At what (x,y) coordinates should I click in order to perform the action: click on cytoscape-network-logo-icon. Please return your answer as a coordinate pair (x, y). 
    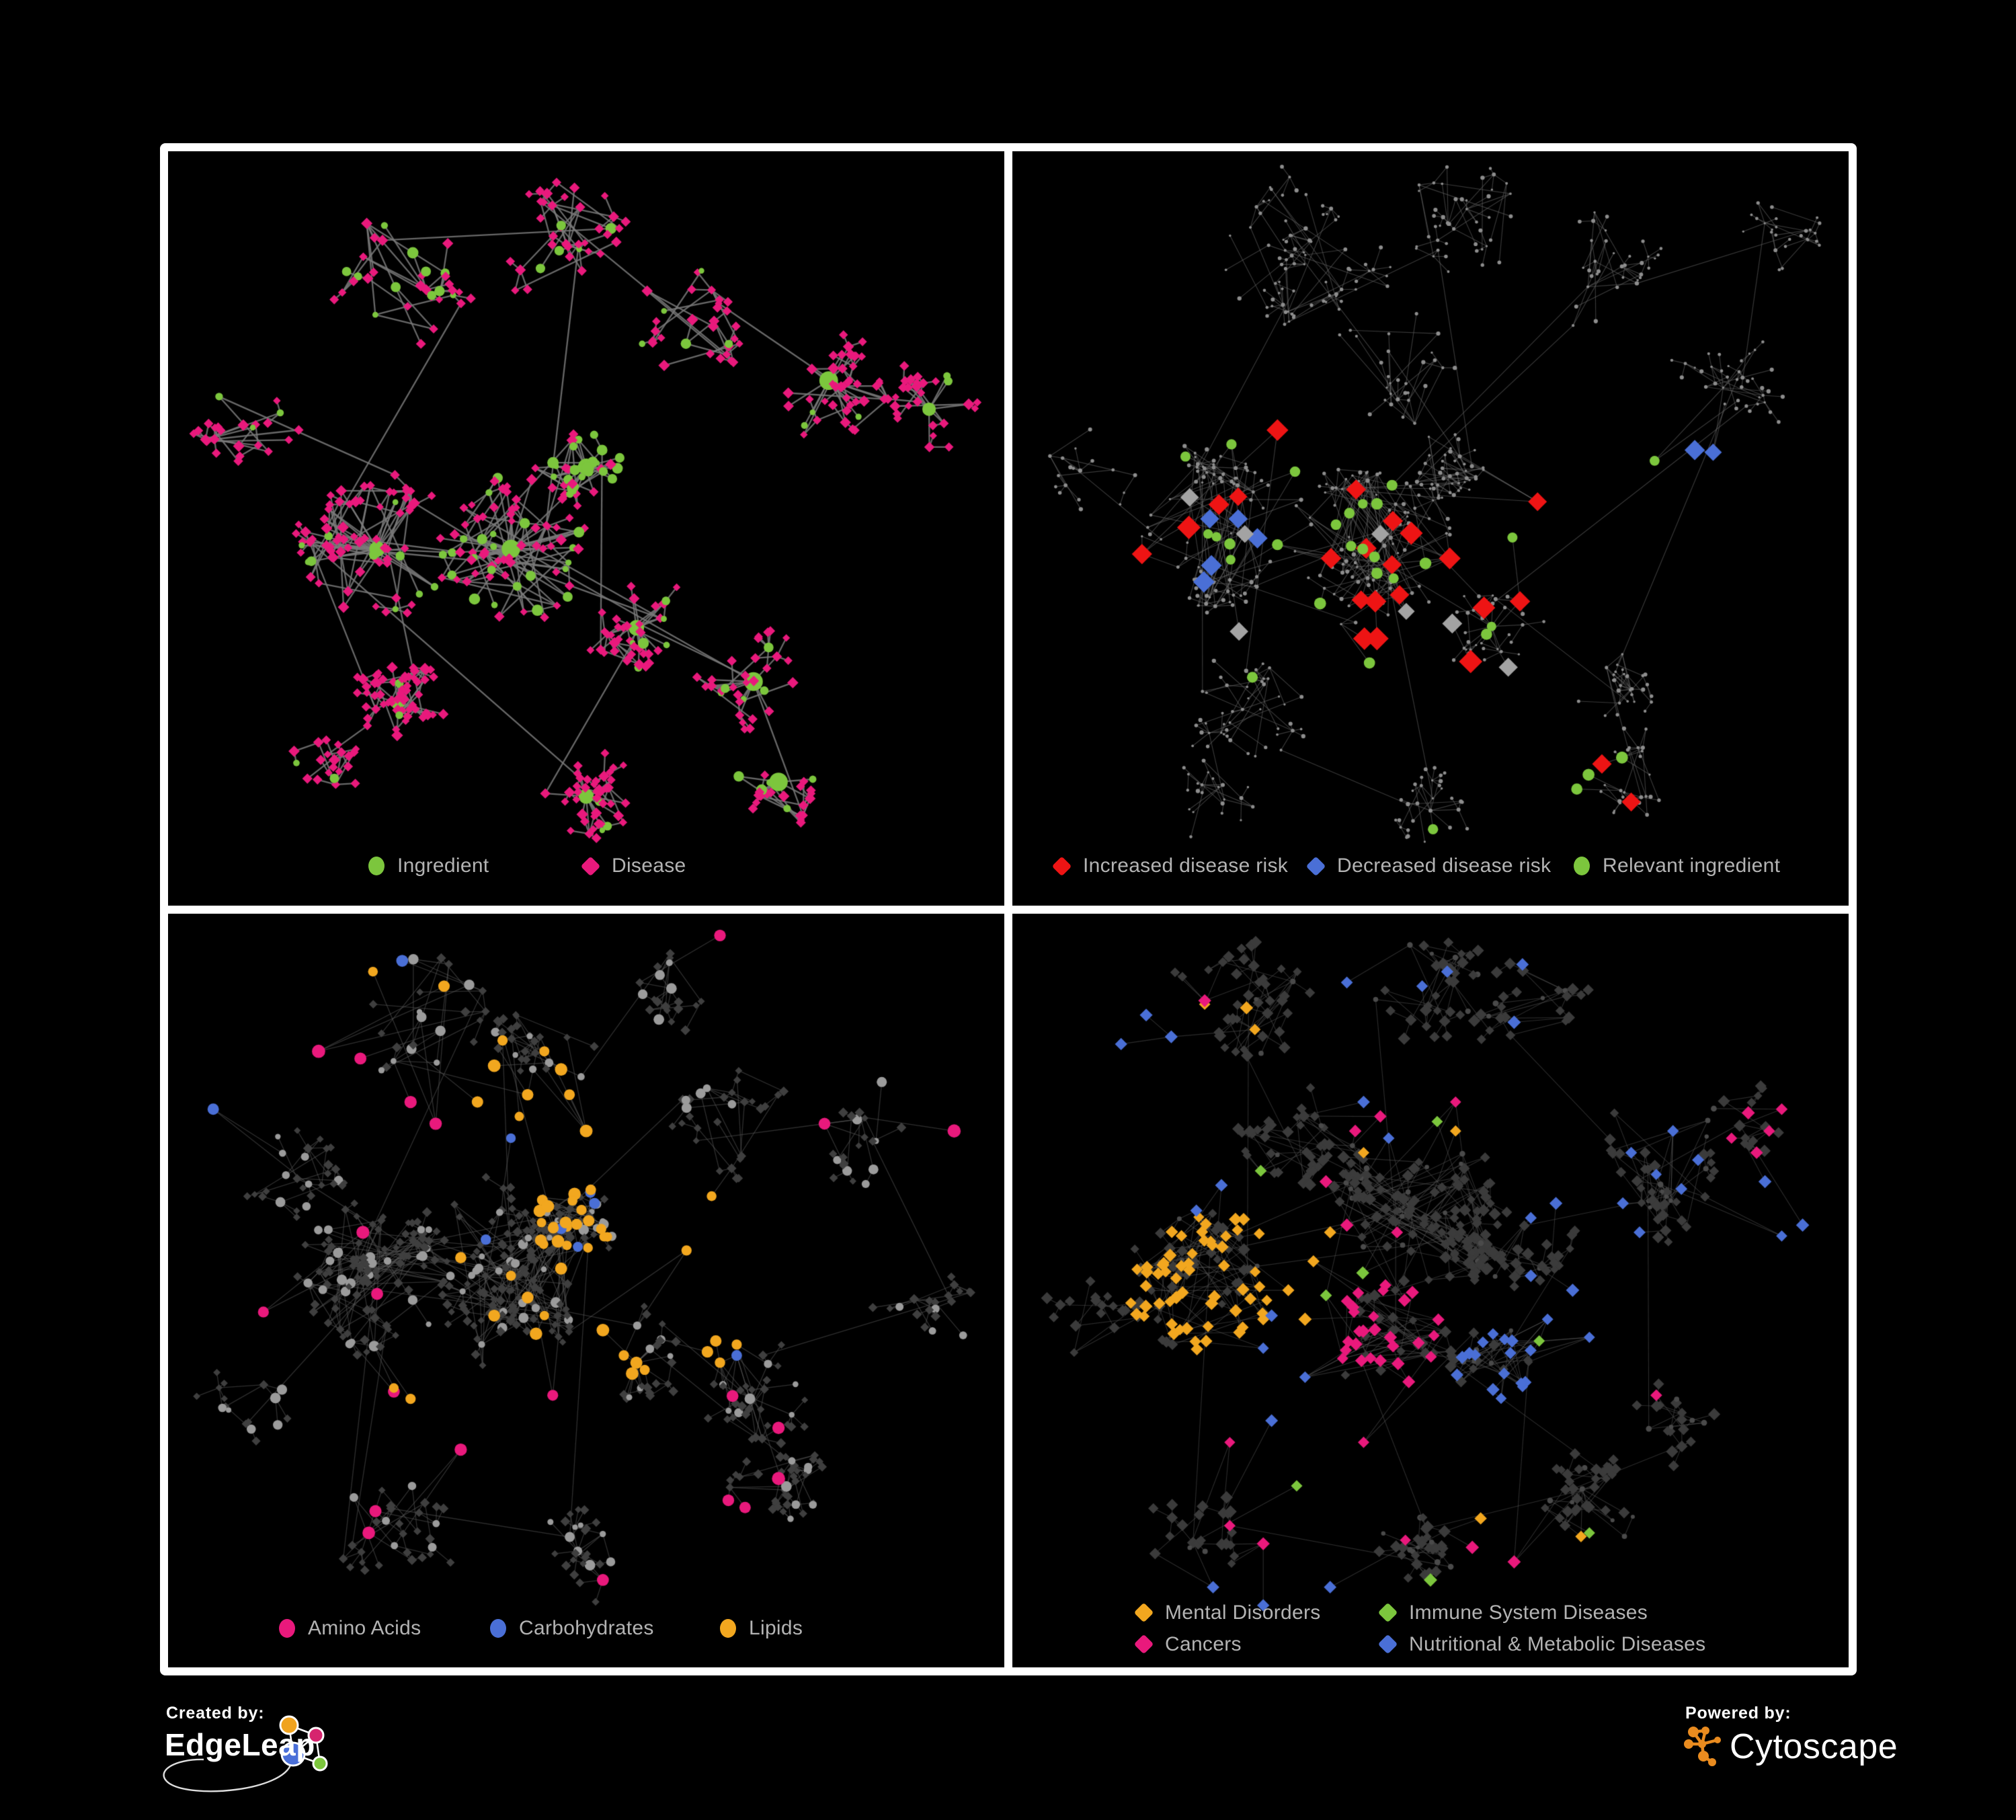
    Looking at the image, I should click on (1702, 1746).